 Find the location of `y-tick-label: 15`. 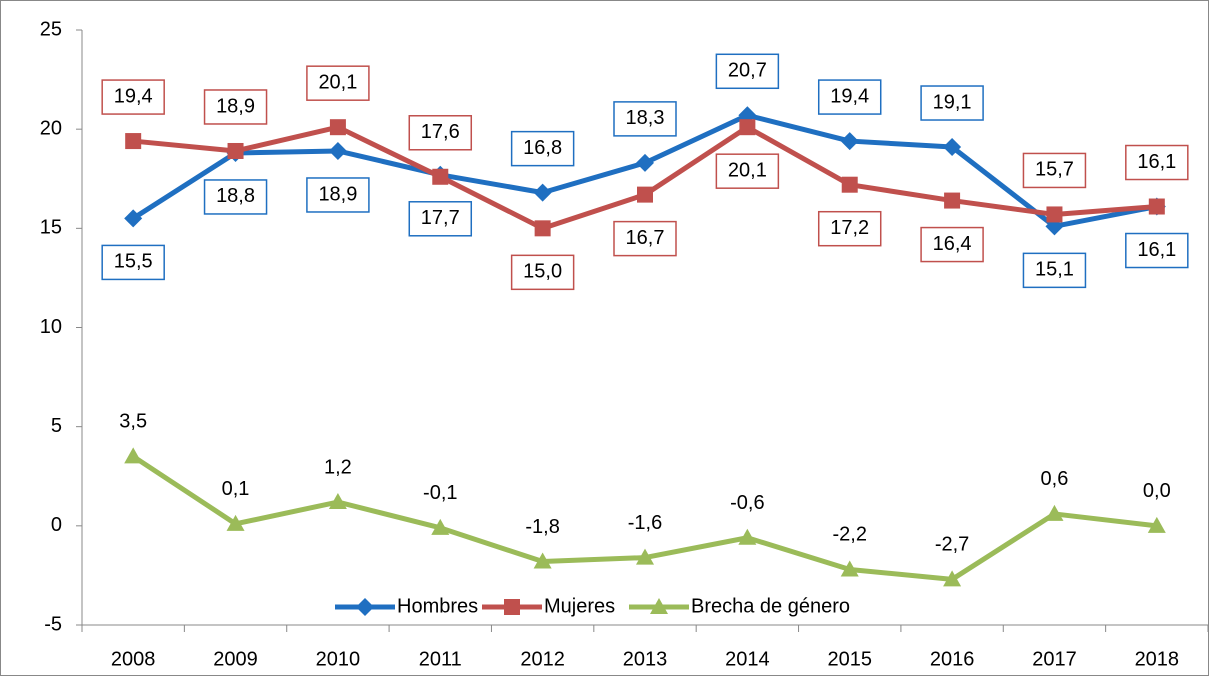

y-tick-label: 15 is located at coordinates (51, 228).